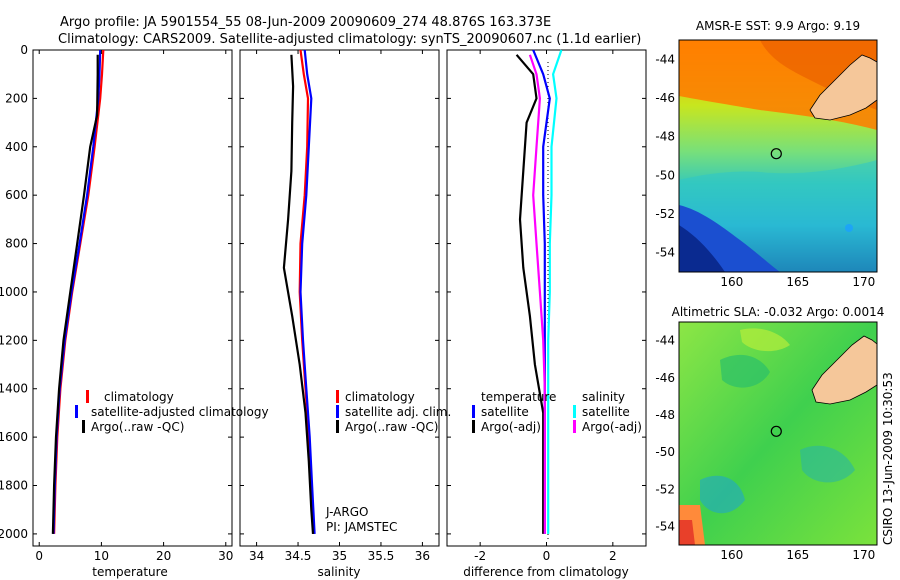 The height and width of the screenshot is (580, 900). Describe the element at coordinates (381, 556) in the screenshot. I see `x-tick-label: 35.5` at that location.